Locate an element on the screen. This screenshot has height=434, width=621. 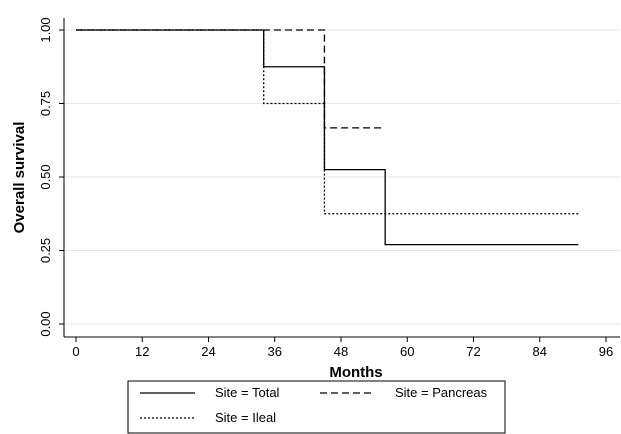
legend: Site = Total Site = Pancreas Site = Ileal is located at coordinates (316, 407).